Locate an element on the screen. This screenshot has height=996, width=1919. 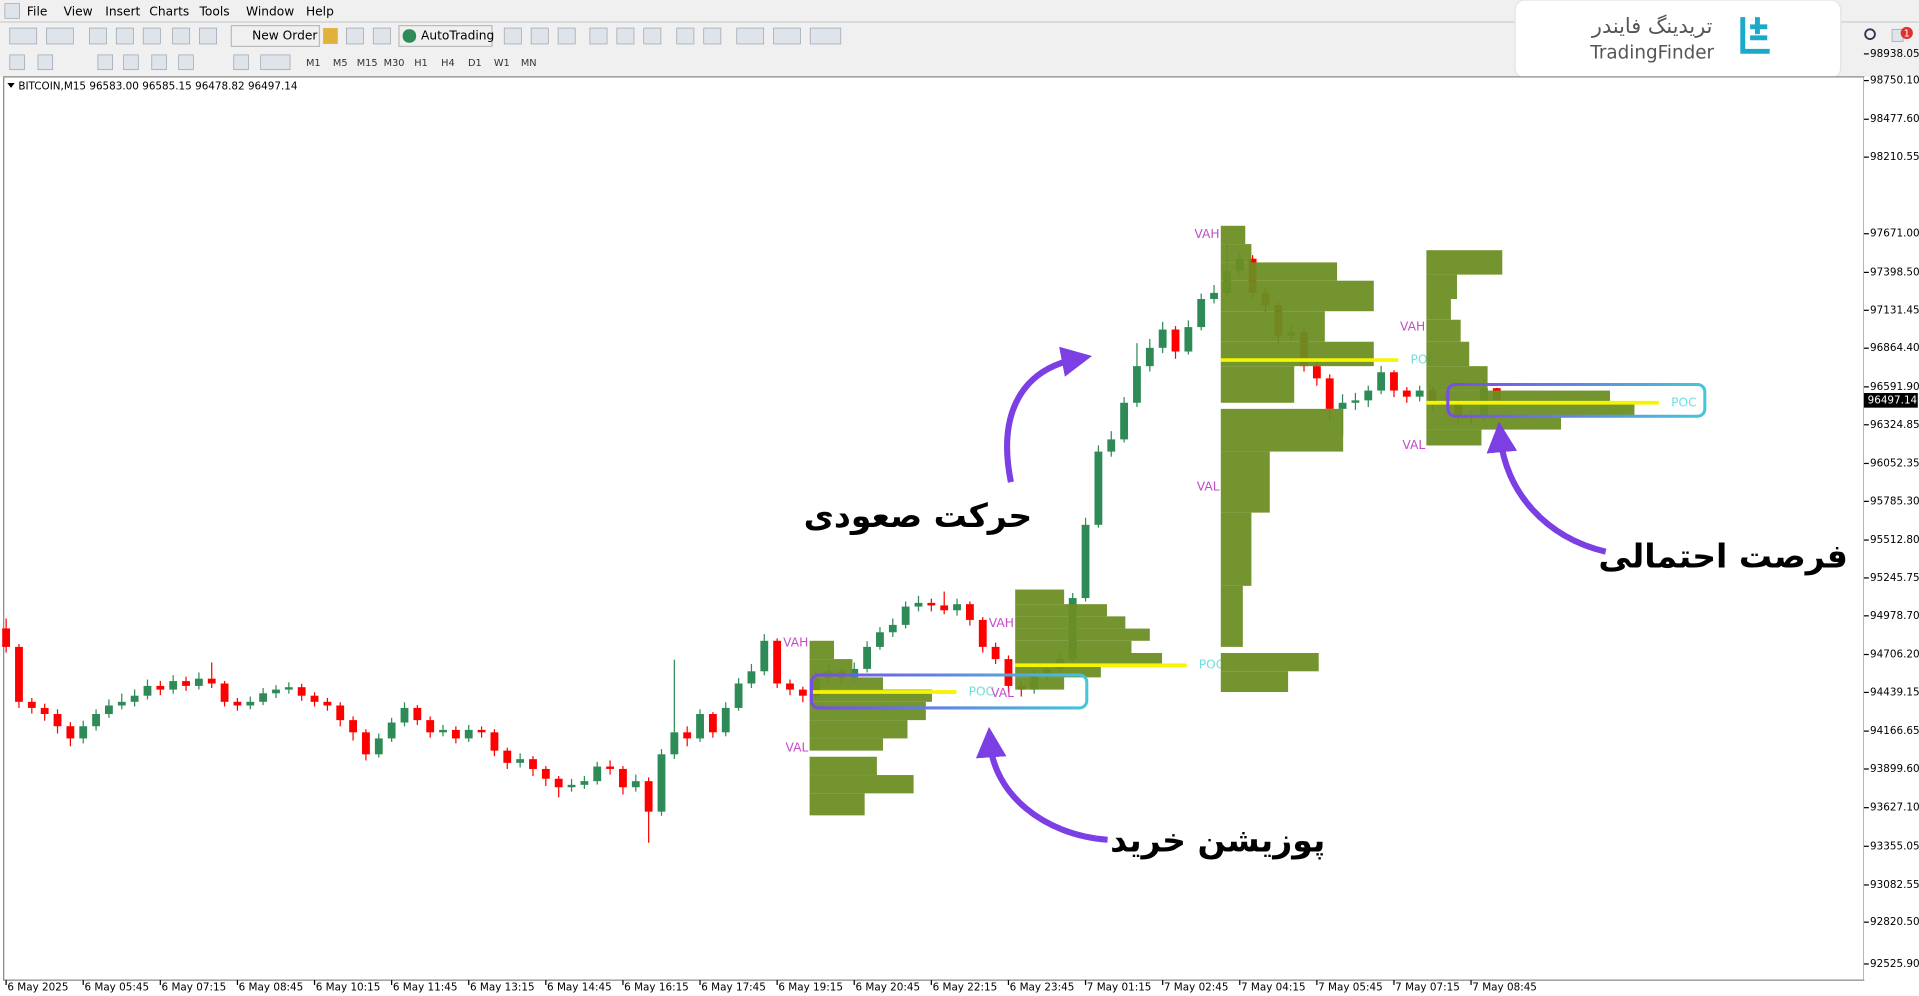
timeframes: M1 M5 M15 M30 H1 H4 D1 W1 MN is located at coordinates (421, 63).